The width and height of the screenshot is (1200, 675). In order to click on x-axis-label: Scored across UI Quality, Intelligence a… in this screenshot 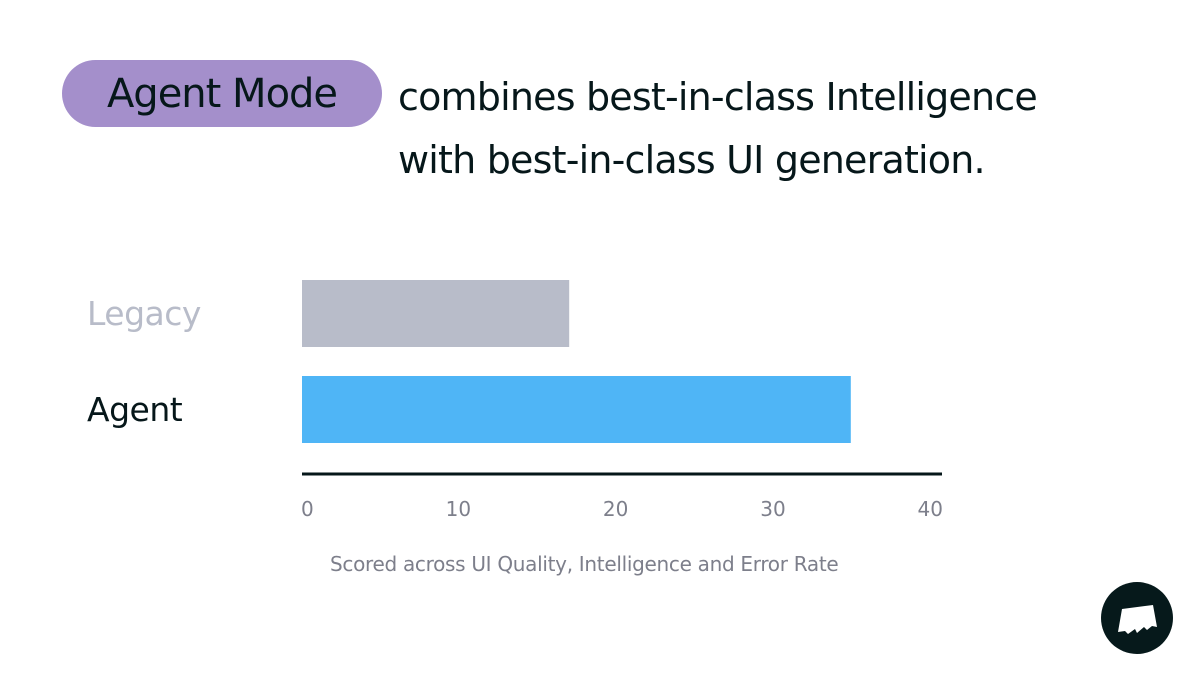, I will do `click(584, 564)`.